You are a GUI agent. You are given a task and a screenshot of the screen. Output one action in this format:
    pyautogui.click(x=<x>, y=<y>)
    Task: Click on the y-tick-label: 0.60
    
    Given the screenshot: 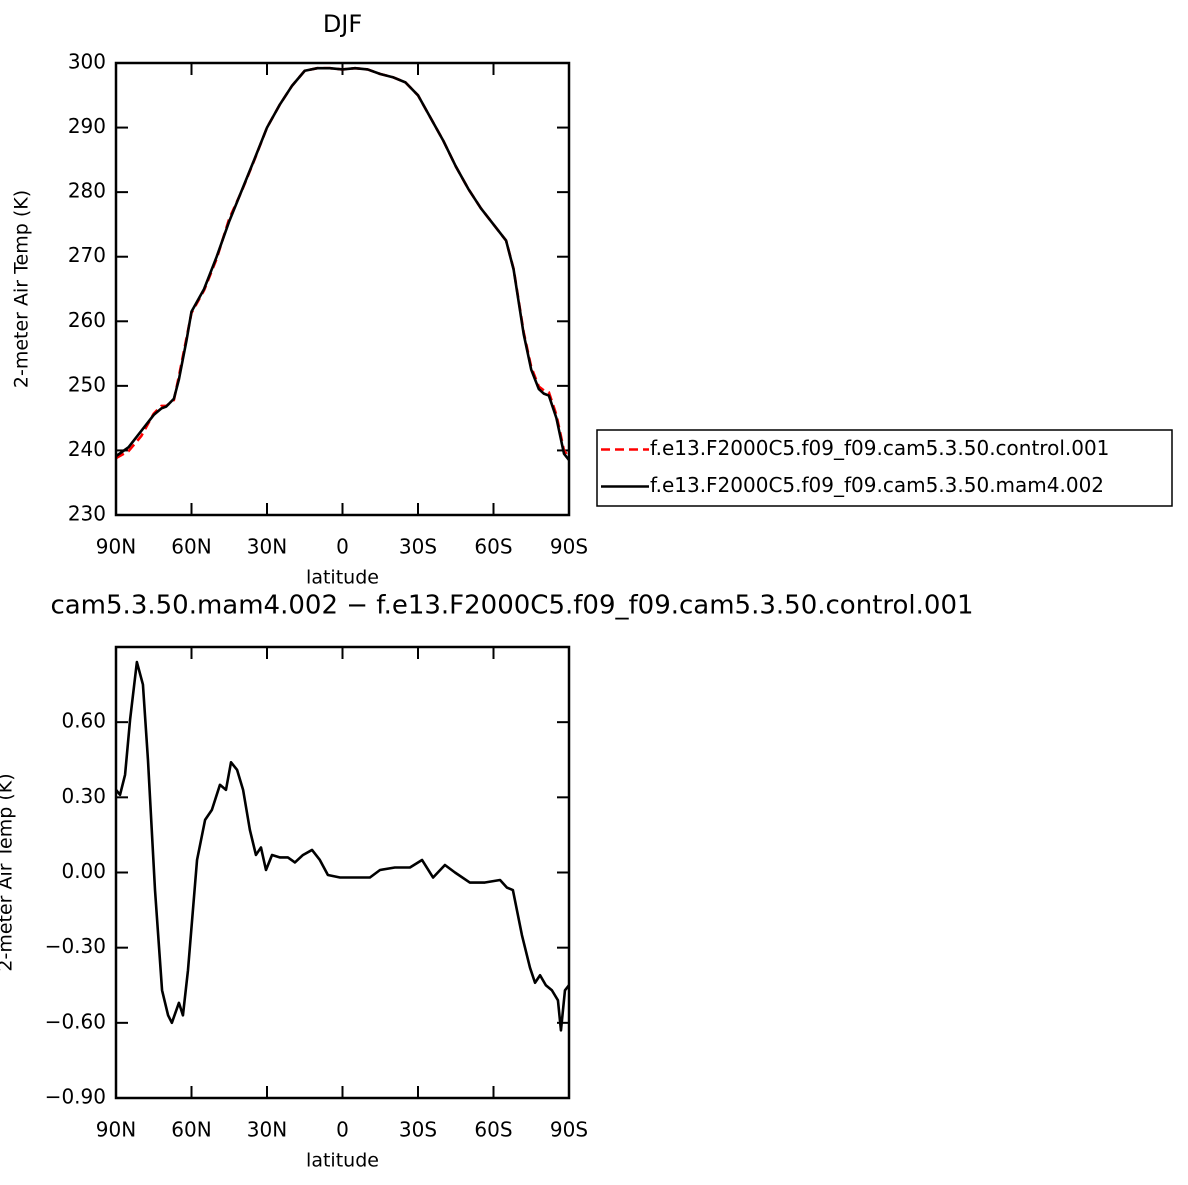 What is the action you would take?
    pyautogui.click(x=83, y=721)
    